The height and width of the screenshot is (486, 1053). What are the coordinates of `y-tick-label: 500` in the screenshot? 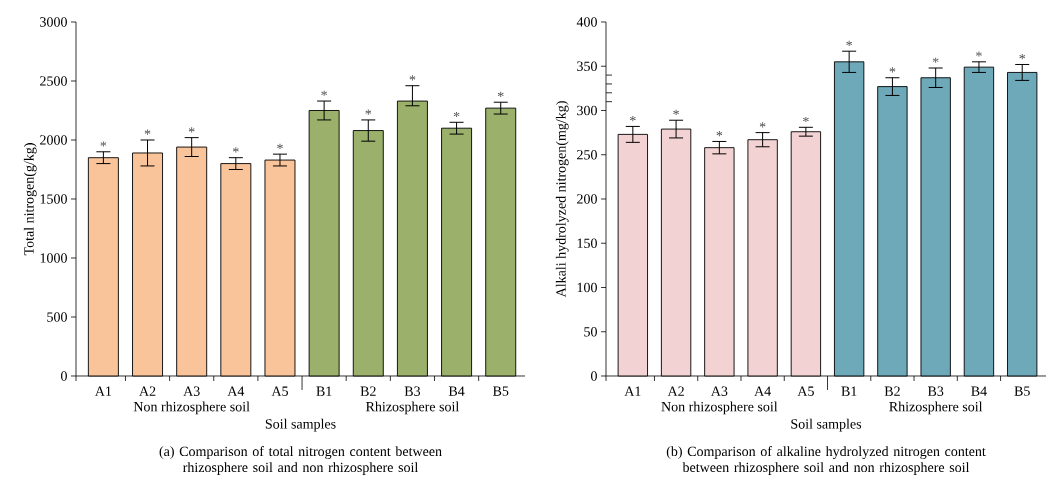 It's located at (57, 317).